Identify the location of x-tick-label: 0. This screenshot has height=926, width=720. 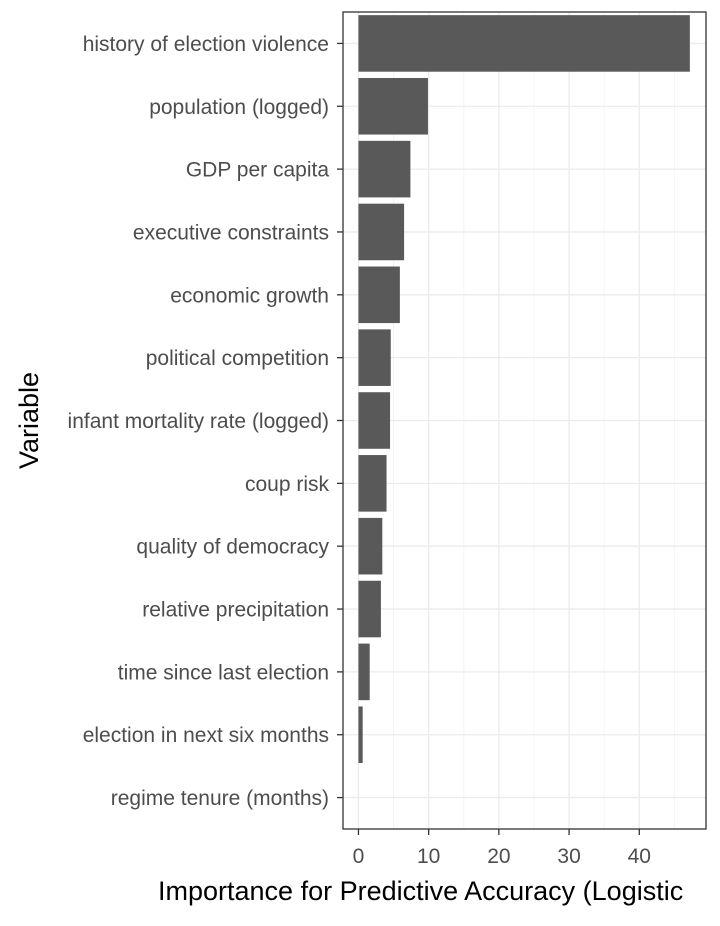
(359, 856).